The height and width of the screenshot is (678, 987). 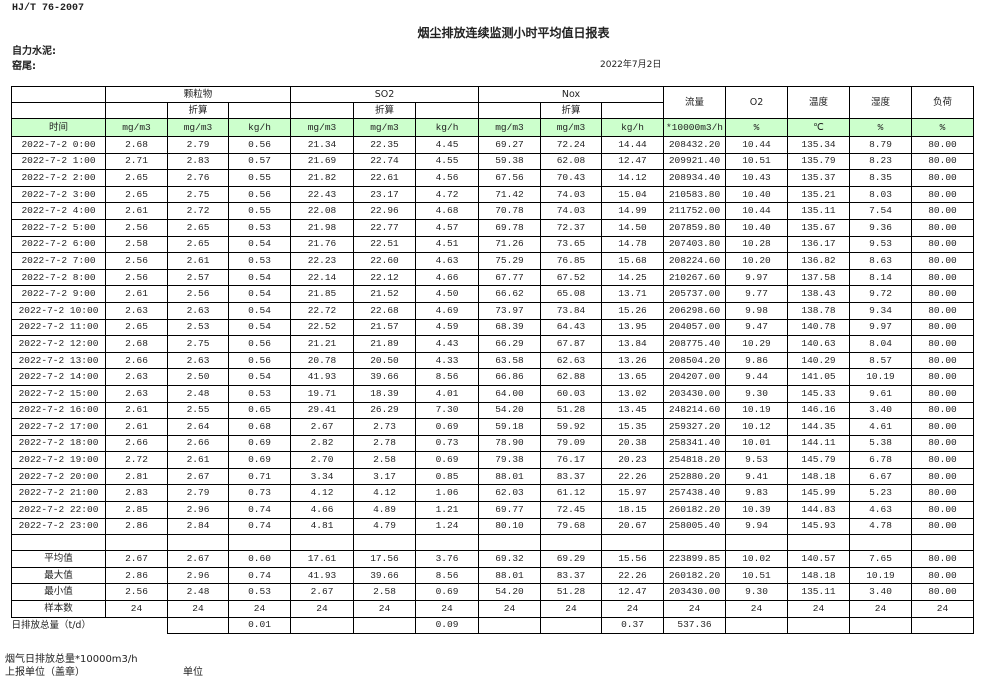 What do you see at coordinates (694, 145) in the screenshot?
I see `value-cell: 208432.20` at bounding box center [694, 145].